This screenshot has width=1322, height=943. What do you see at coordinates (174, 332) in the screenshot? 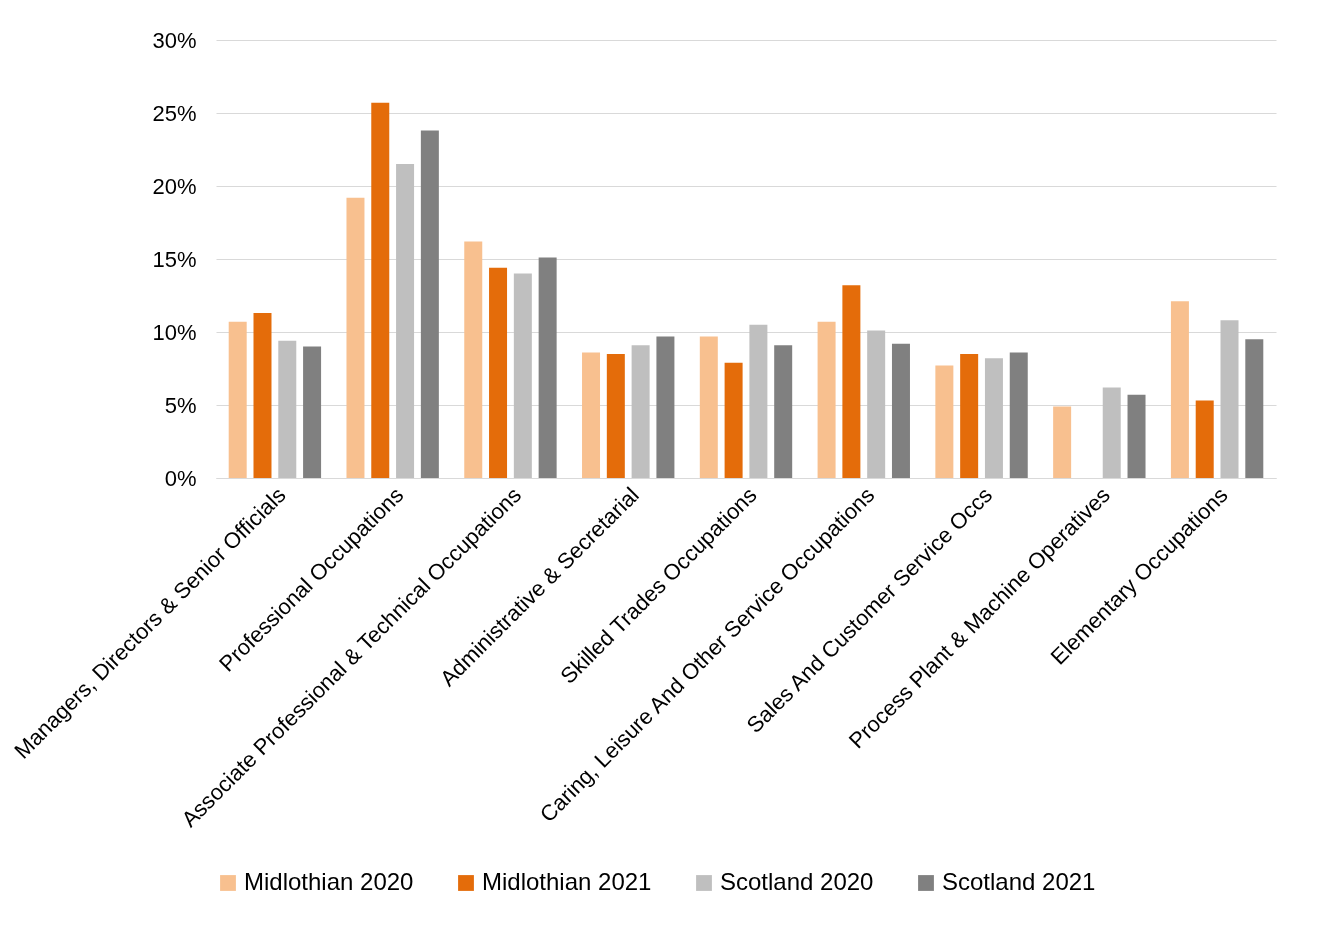
I see `y-tick-label: 10%` at bounding box center [174, 332].